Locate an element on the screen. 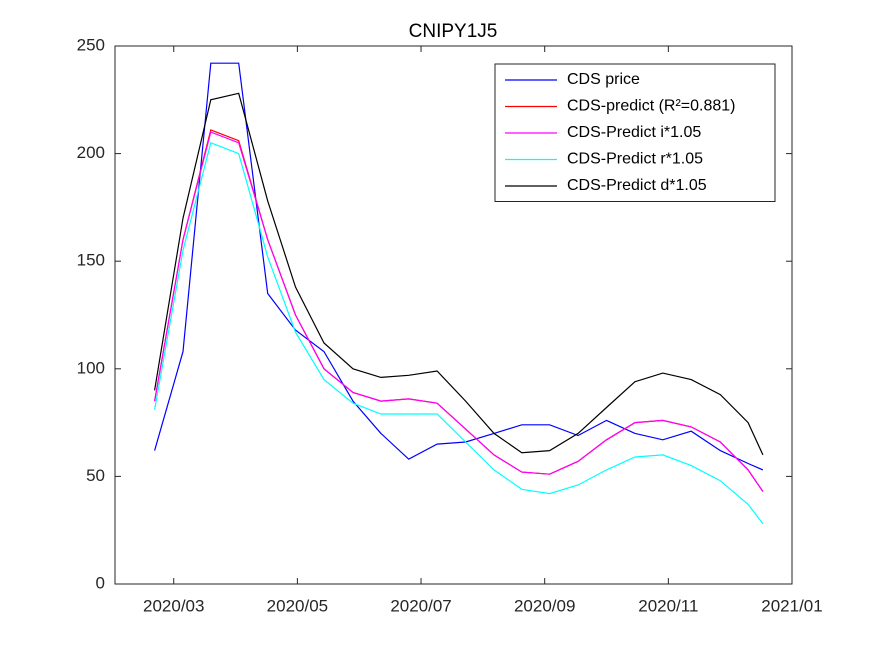  x-tick-label: 2020/09 is located at coordinates (544, 605).